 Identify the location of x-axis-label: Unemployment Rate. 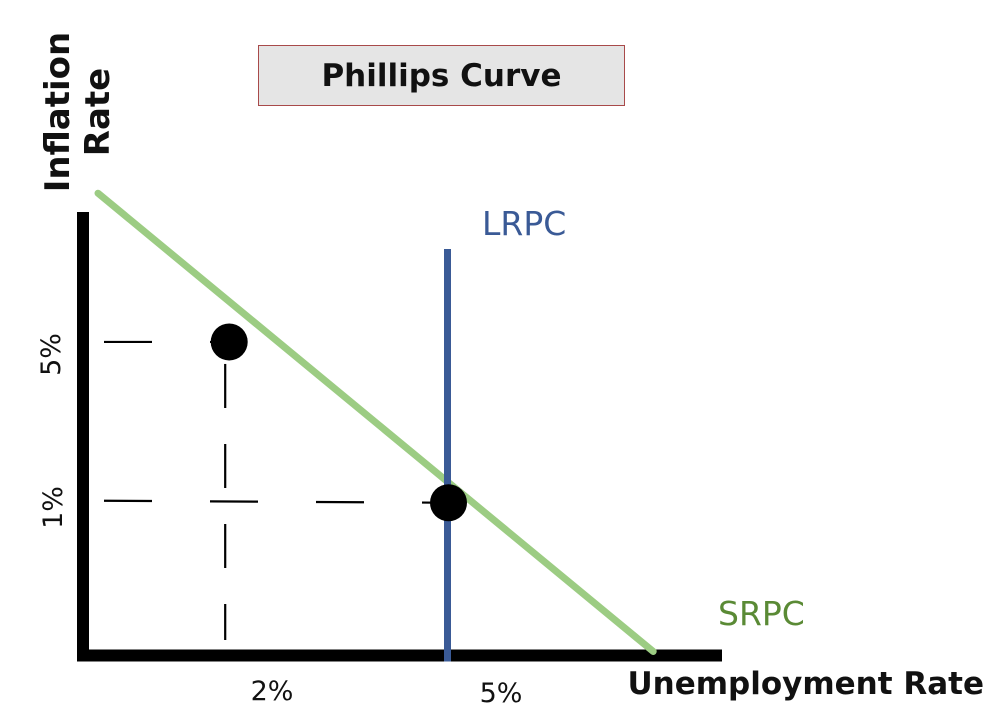
(805, 684).